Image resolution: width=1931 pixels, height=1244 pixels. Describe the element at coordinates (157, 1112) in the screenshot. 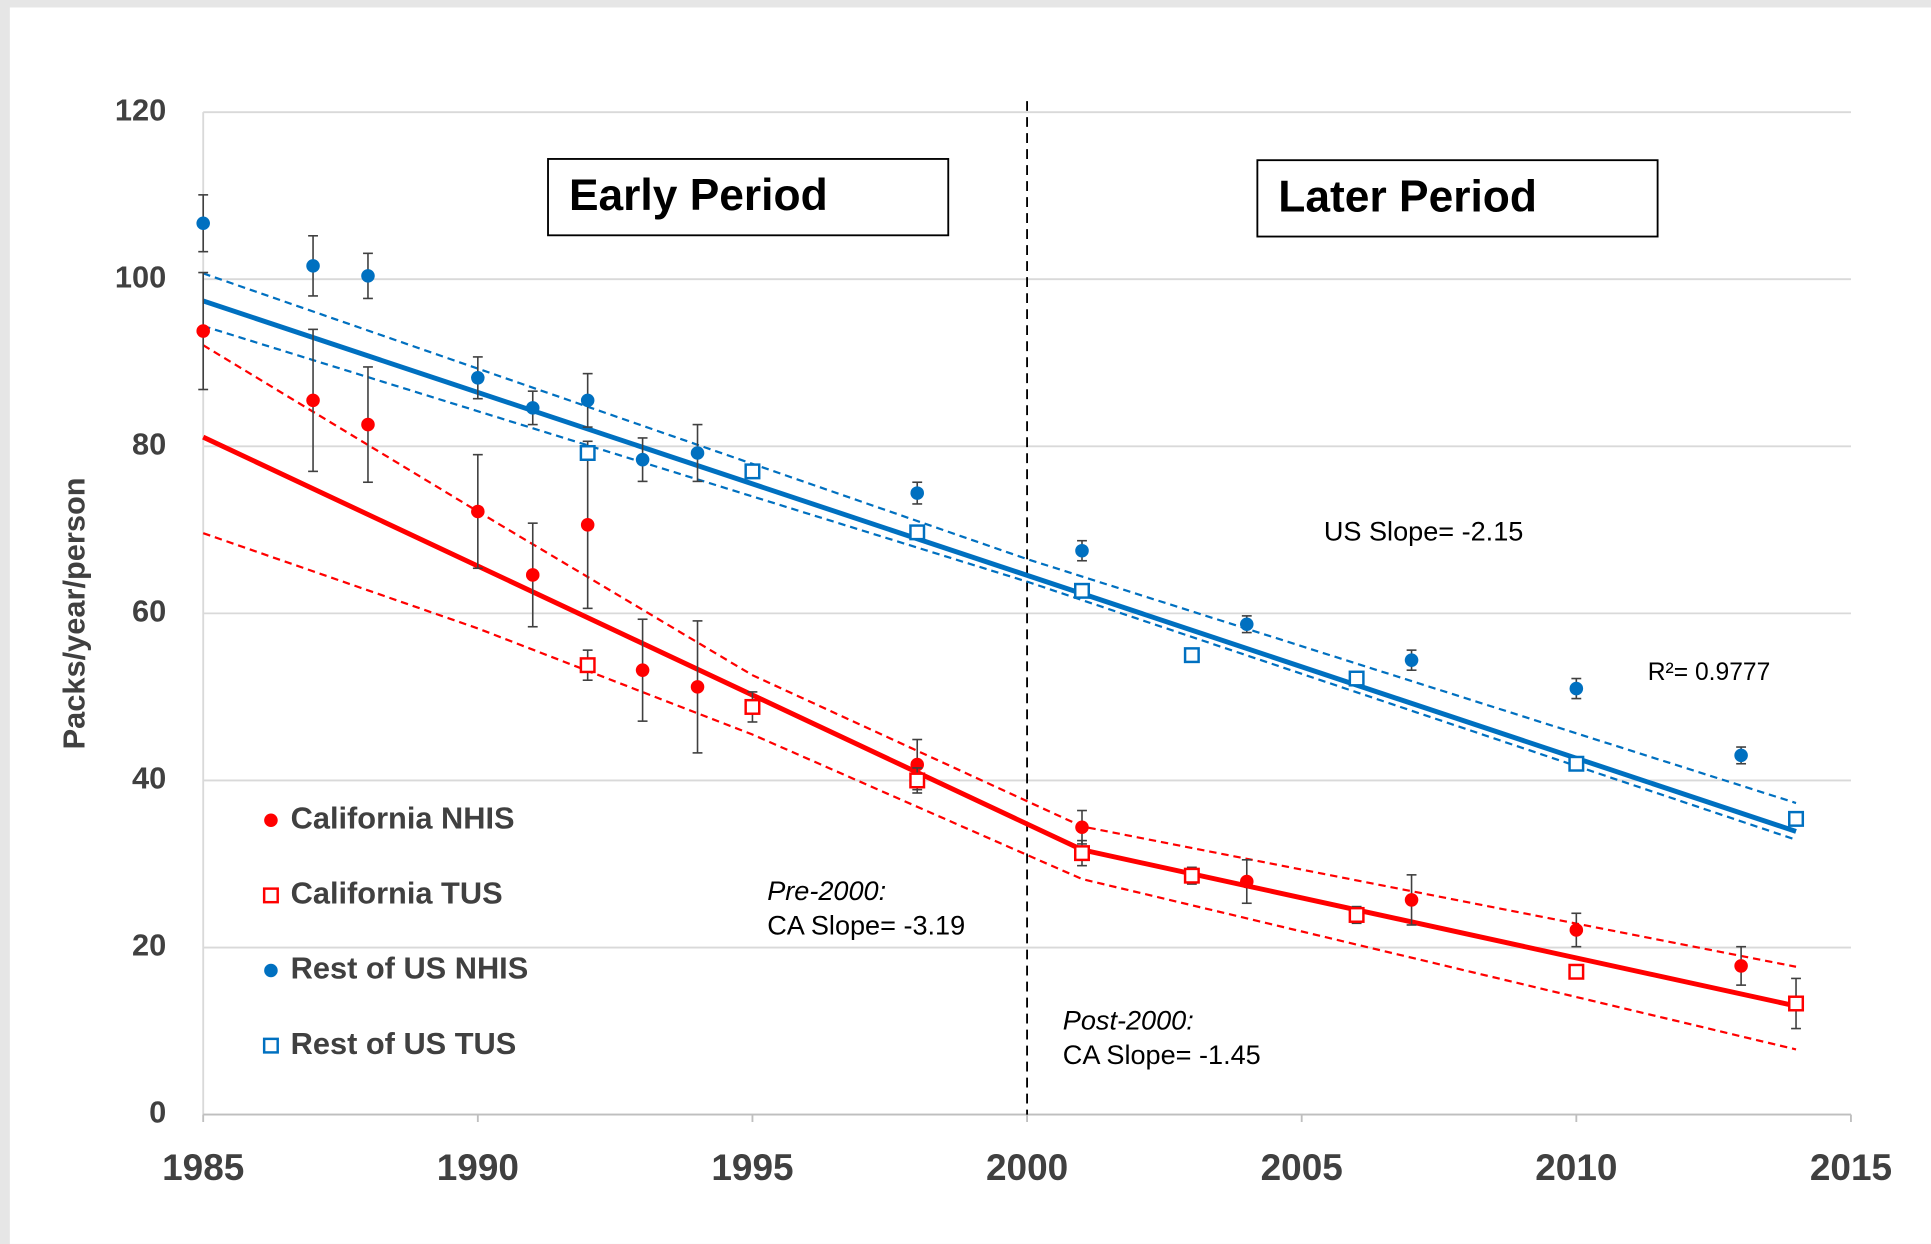

I see `y-tick-label: 0` at that location.